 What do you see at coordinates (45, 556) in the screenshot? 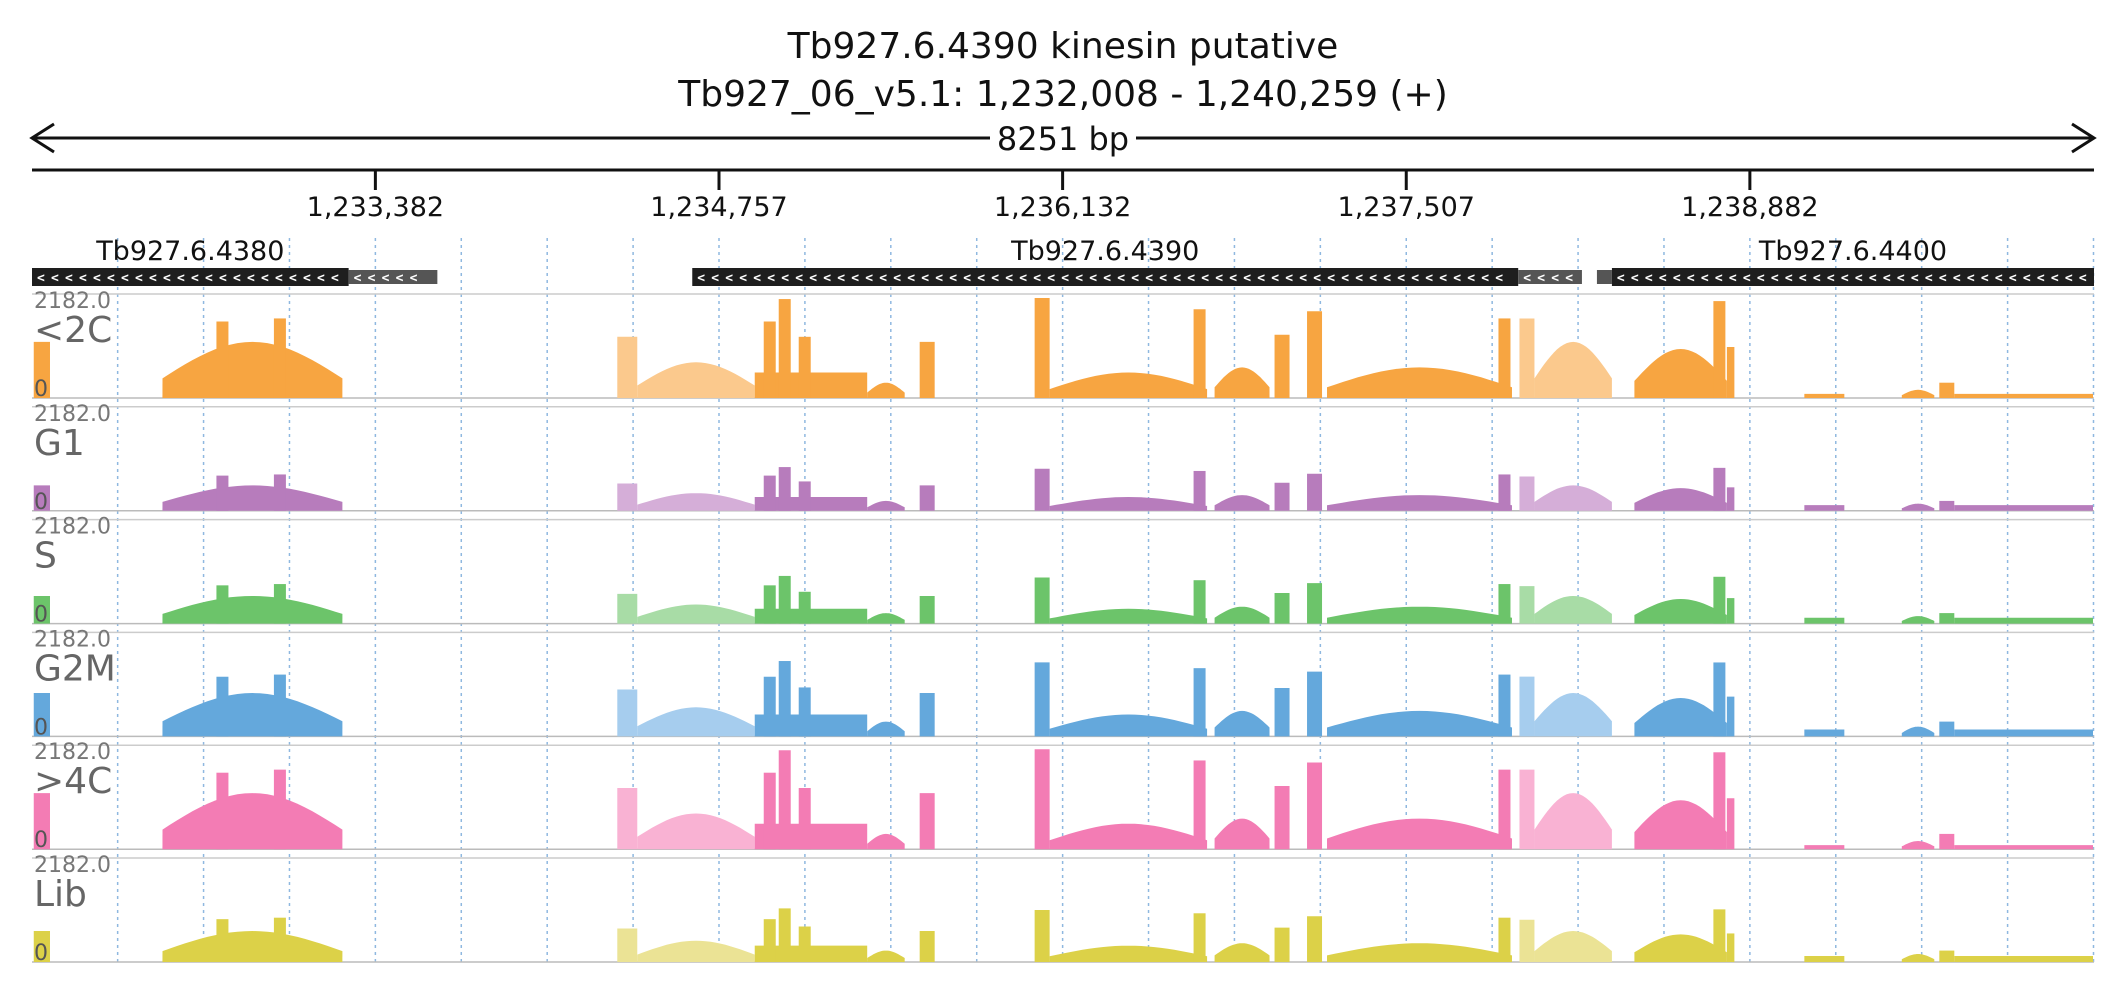
I see `track-name: S` at bounding box center [45, 556].